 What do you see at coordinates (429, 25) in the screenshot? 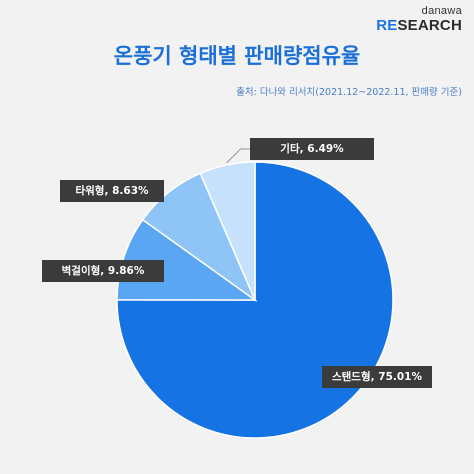
I see `logo-search: SEARCH` at bounding box center [429, 25].